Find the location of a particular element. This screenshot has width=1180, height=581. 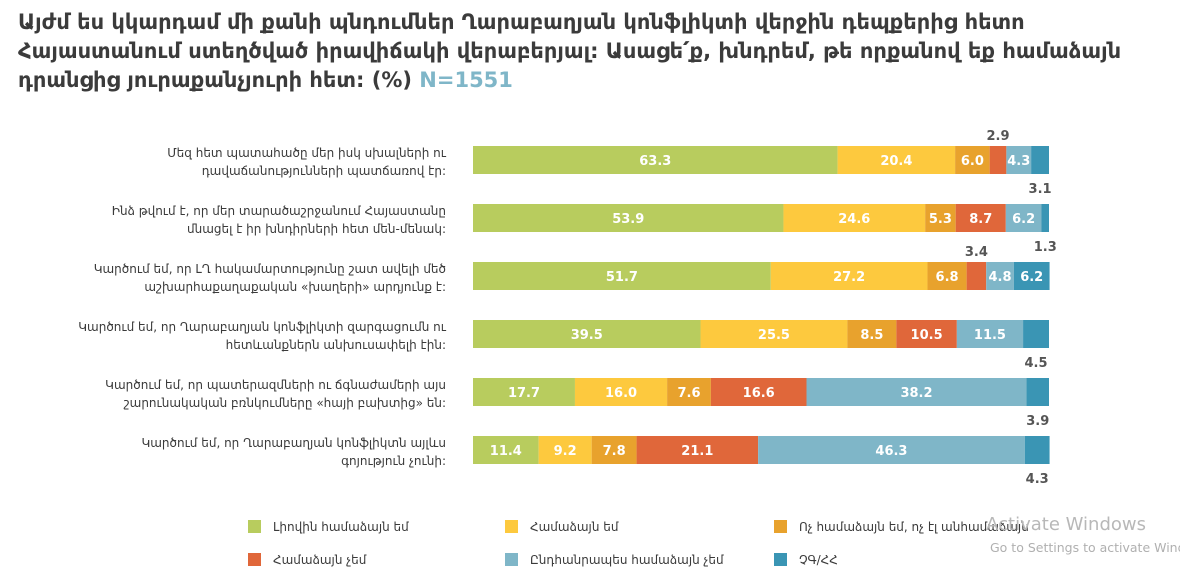

data-label: 21.1 is located at coordinates (697, 451).